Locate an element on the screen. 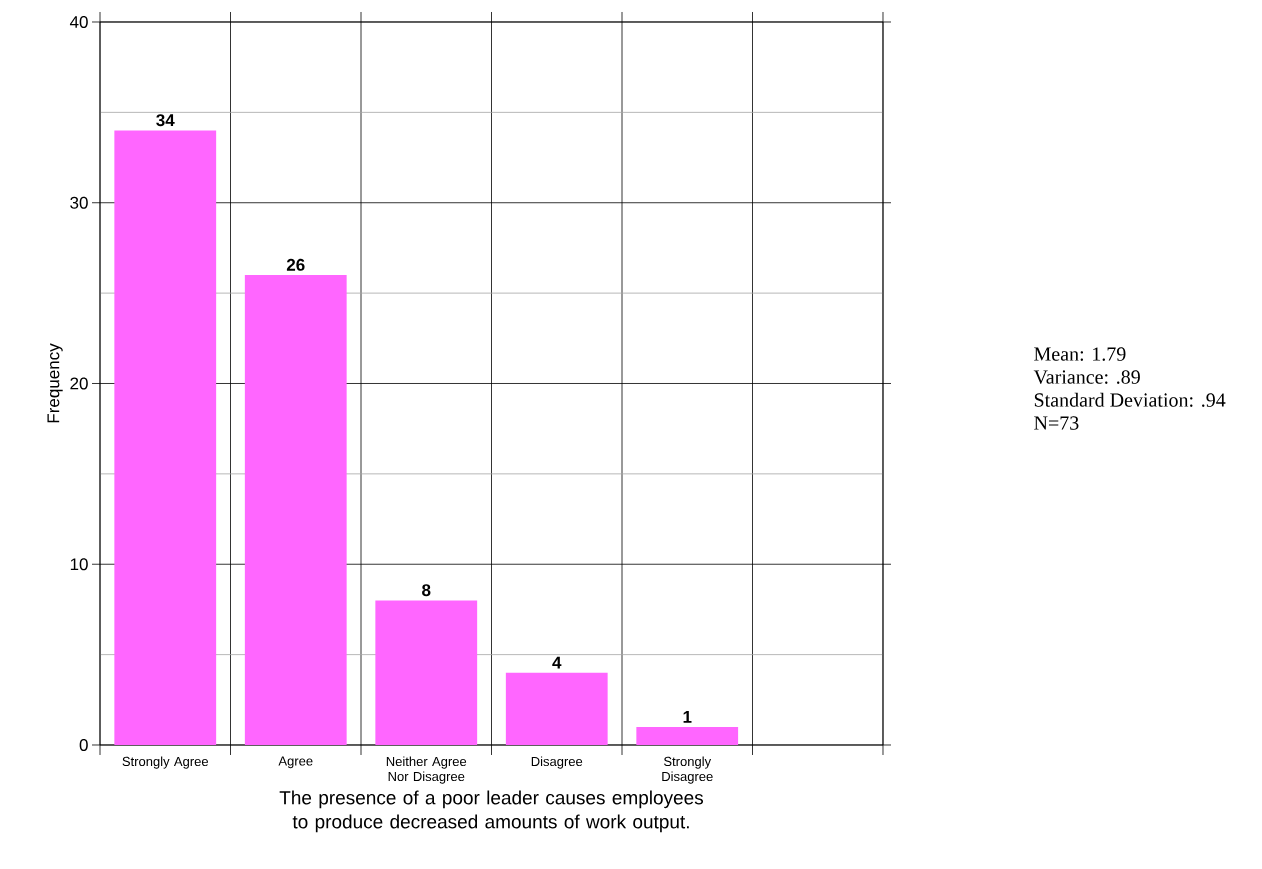 This screenshot has width=1262, height=869. text: Standard Deviation: .94 is located at coordinates (1130, 399).